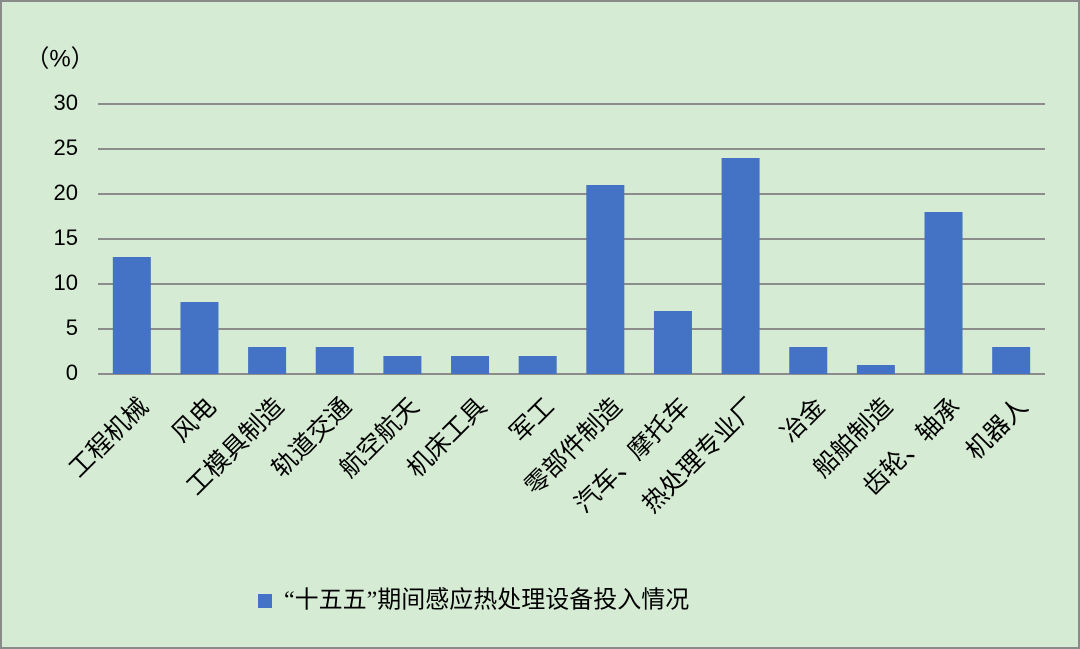 This screenshot has height=649, width=1080. Describe the element at coordinates (66, 102) in the screenshot. I see `y-tick-label: 30` at that location.